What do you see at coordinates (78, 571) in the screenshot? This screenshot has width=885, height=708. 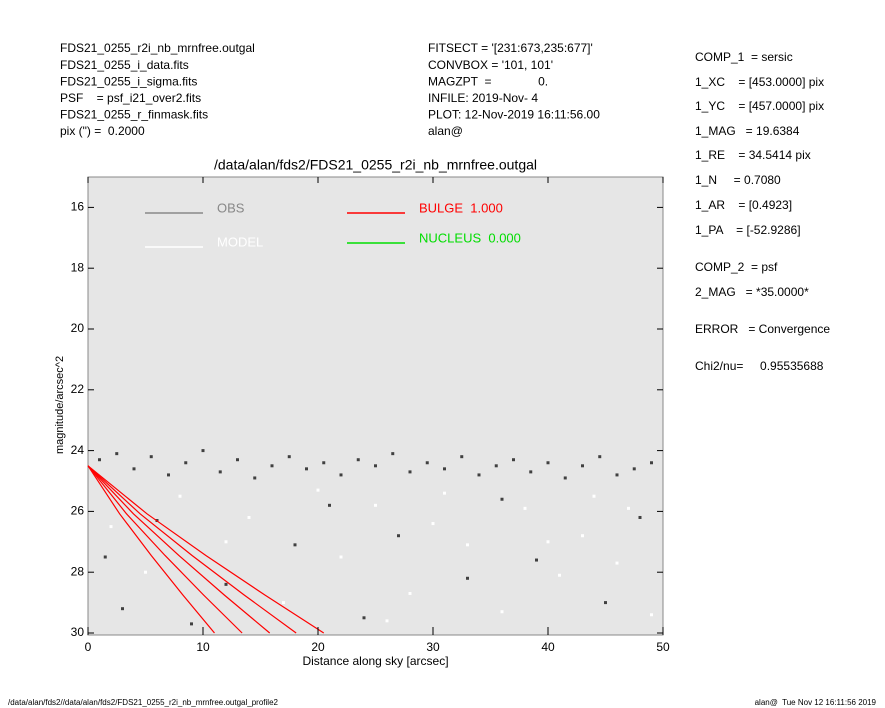 I see `y-tick-label: 28` at bounding box center [78, 571].